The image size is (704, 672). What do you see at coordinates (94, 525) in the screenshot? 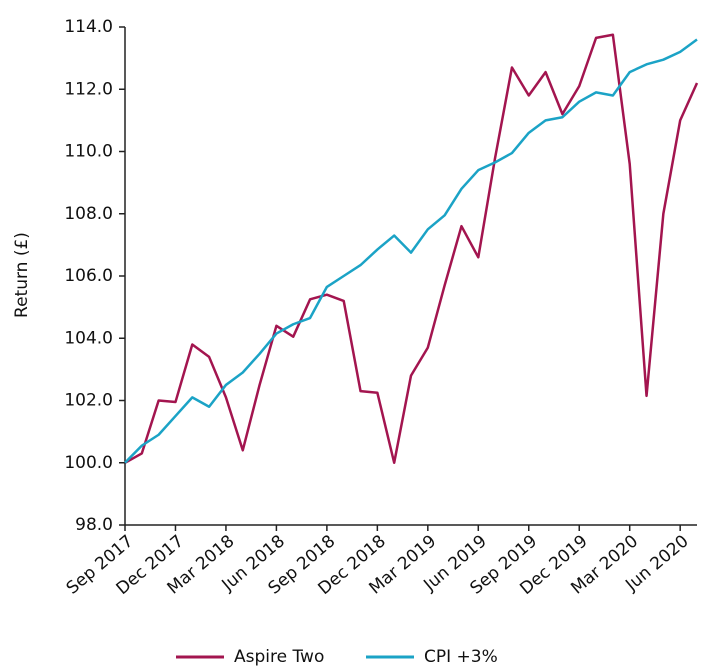
I see `y-tick-label: 98.0` at bounding box center [94, 525].